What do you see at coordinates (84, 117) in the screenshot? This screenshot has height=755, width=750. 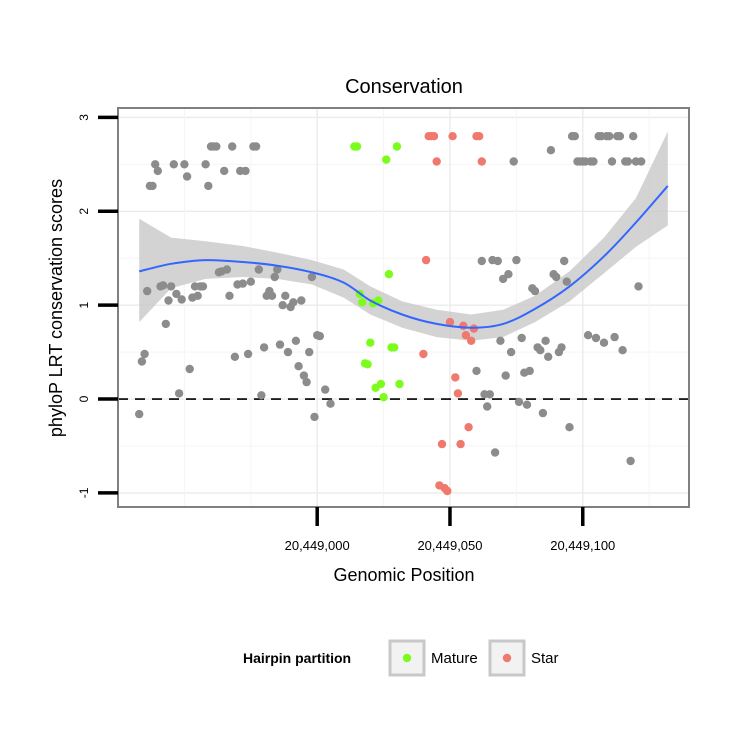 I see `y-tick-label: 3` at bounding box center [84, 117].